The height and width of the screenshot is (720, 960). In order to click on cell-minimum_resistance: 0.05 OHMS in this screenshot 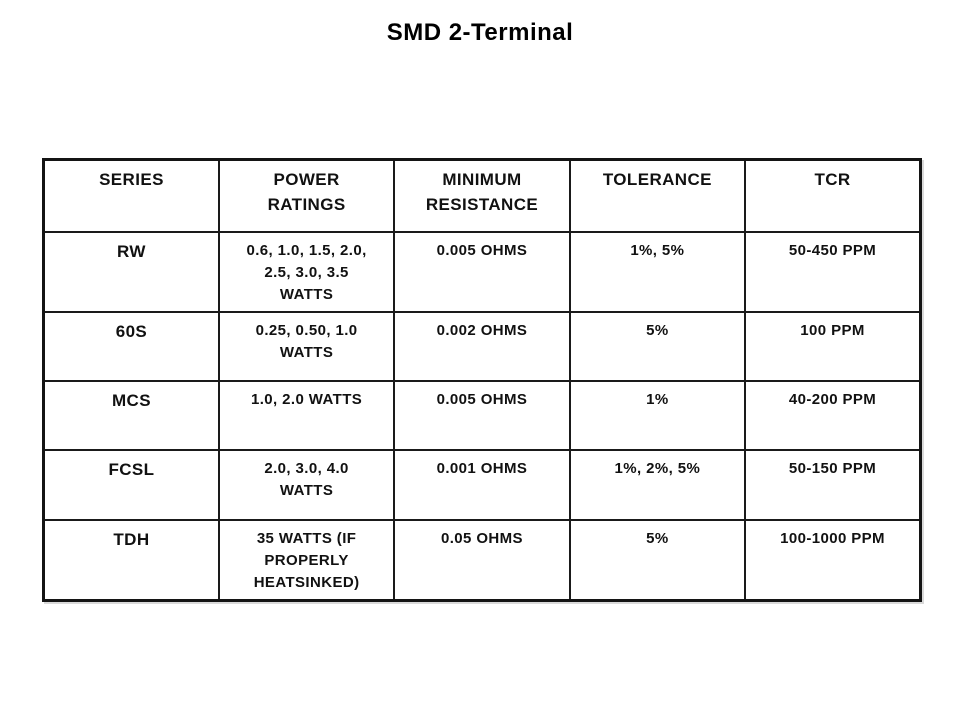, I will do `click(482, 560)`.